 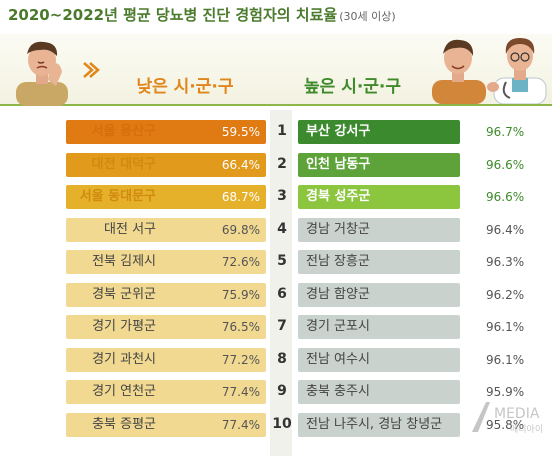 I want to click on low-header: 낮은 시·군·구, so click(x=185, y=87).